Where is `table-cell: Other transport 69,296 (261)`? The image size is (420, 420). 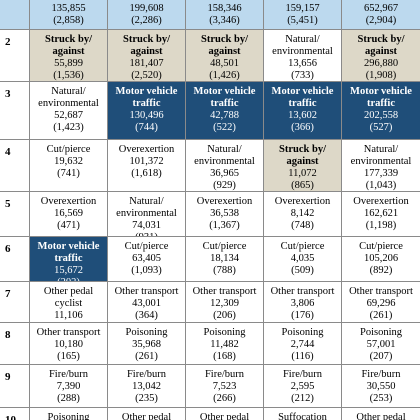 table-cell: Other transport 69,296 (261) is located at coordinates (381, 302).